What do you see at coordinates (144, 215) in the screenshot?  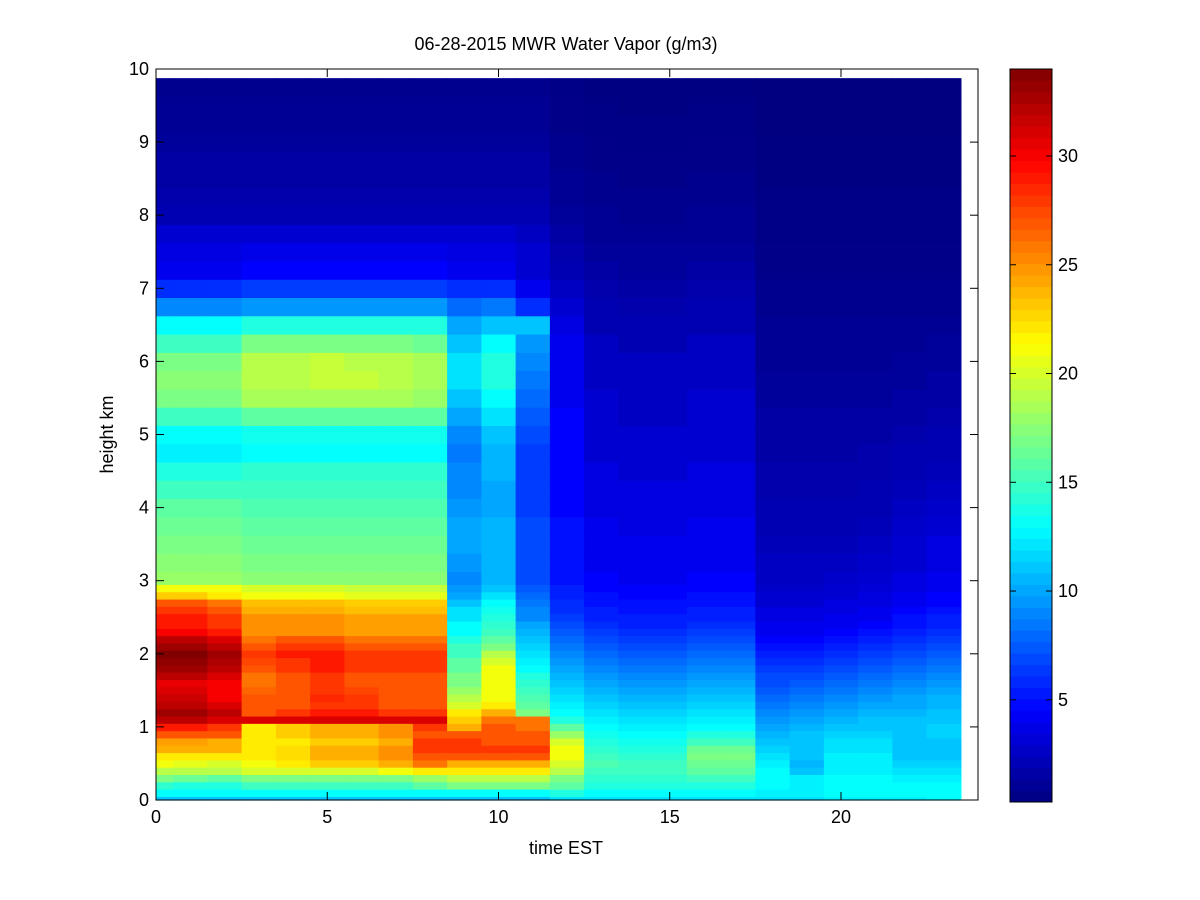 I see `y-tick-label: 8` at bounding box center [144, 215].